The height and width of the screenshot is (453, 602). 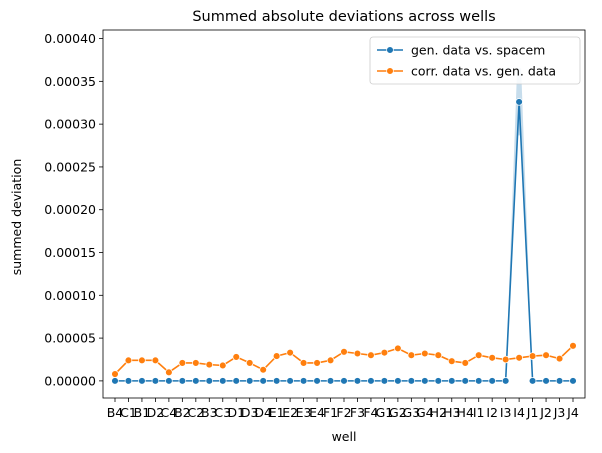 I want to click on x-tick-label: G4, so click(x=425, y=412).